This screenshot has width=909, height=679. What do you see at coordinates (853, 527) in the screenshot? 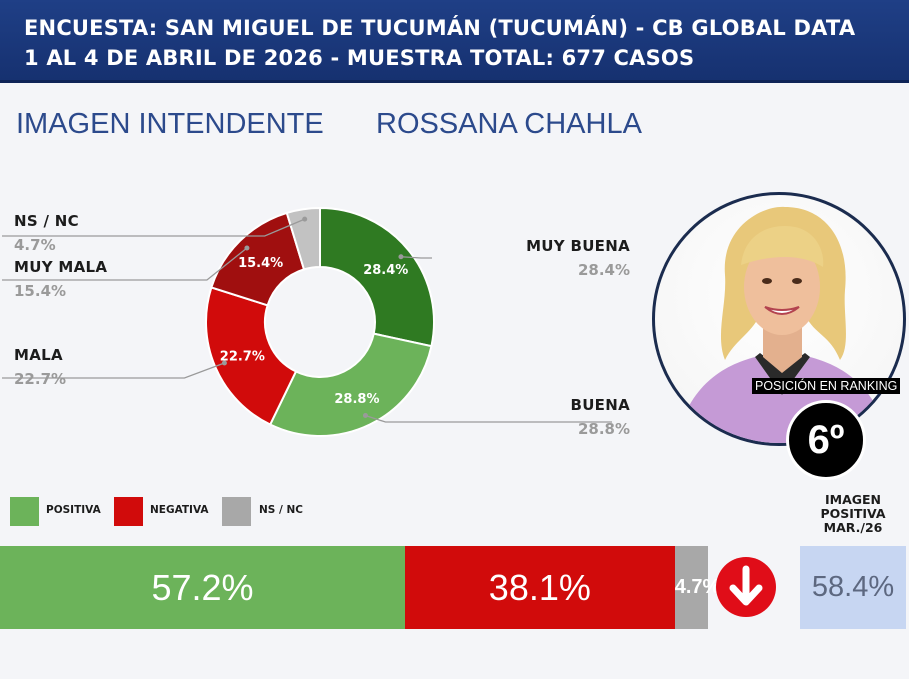
I see `previous-title-line3: MAR./26` at bounding box center [853, 527].